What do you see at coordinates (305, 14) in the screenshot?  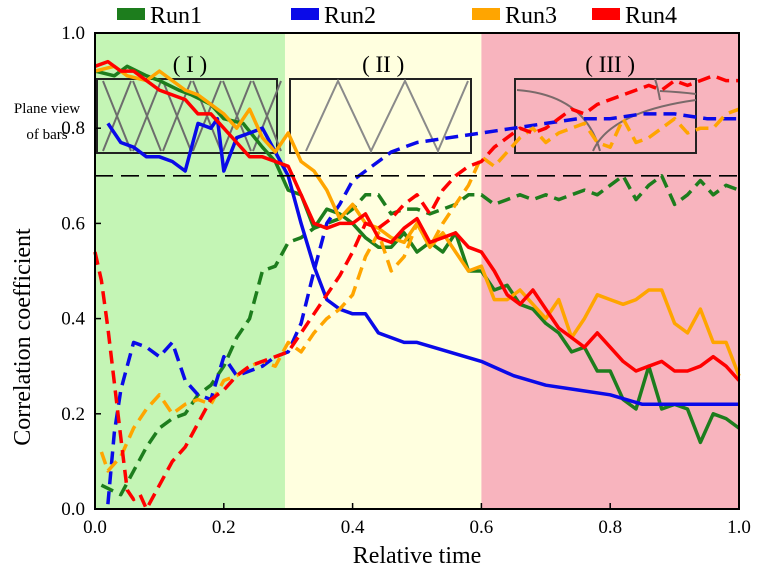 I see `legend-run2-swatch` at bounding box center [305, 14].